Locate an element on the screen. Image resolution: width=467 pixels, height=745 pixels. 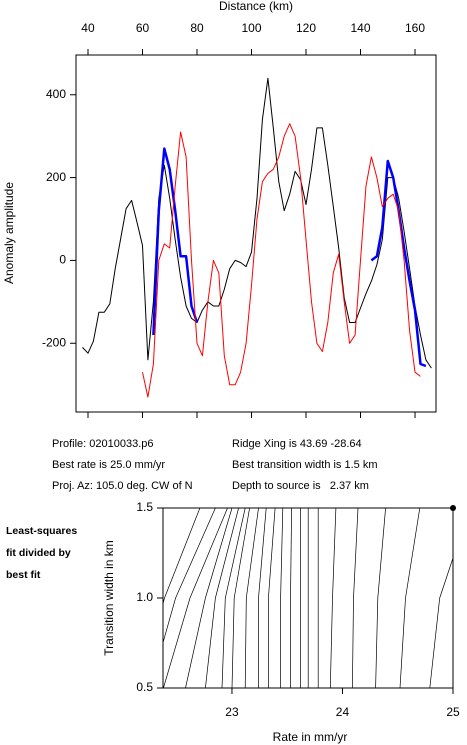
y-tick-label: 400 is located at coordinates (56, 94).